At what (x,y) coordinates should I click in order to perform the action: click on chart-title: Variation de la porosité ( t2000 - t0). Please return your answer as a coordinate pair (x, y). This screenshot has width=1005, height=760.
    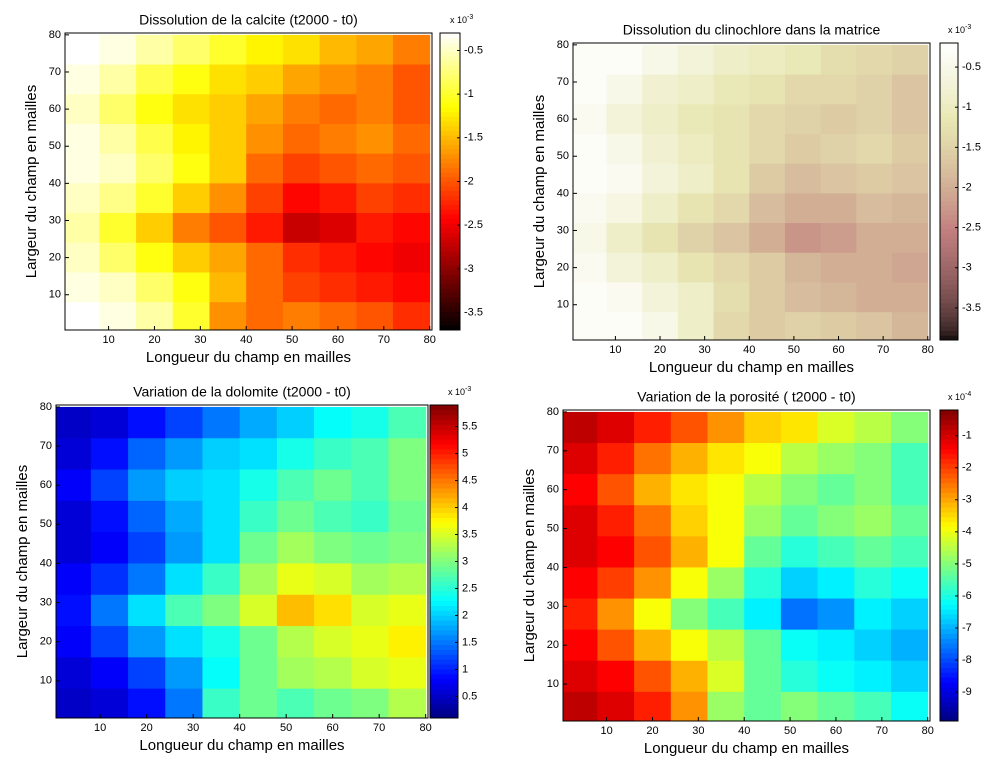
    Looking at the image, I should click on (746, 397).